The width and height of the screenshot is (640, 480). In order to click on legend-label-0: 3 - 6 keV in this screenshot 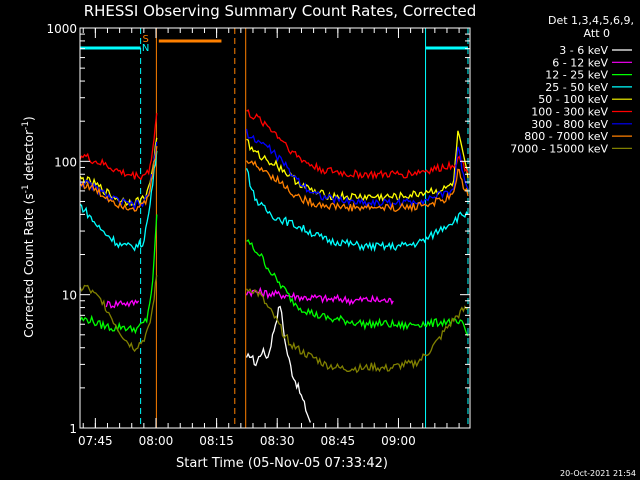, I will do `click(583, 50)`.